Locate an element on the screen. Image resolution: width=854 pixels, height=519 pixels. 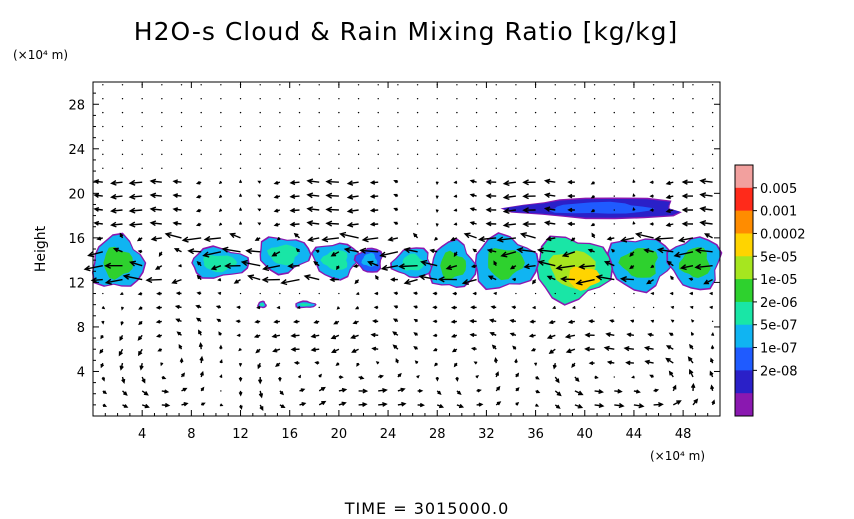
x-tick-label: 36 is located at coordinates (535, 434).